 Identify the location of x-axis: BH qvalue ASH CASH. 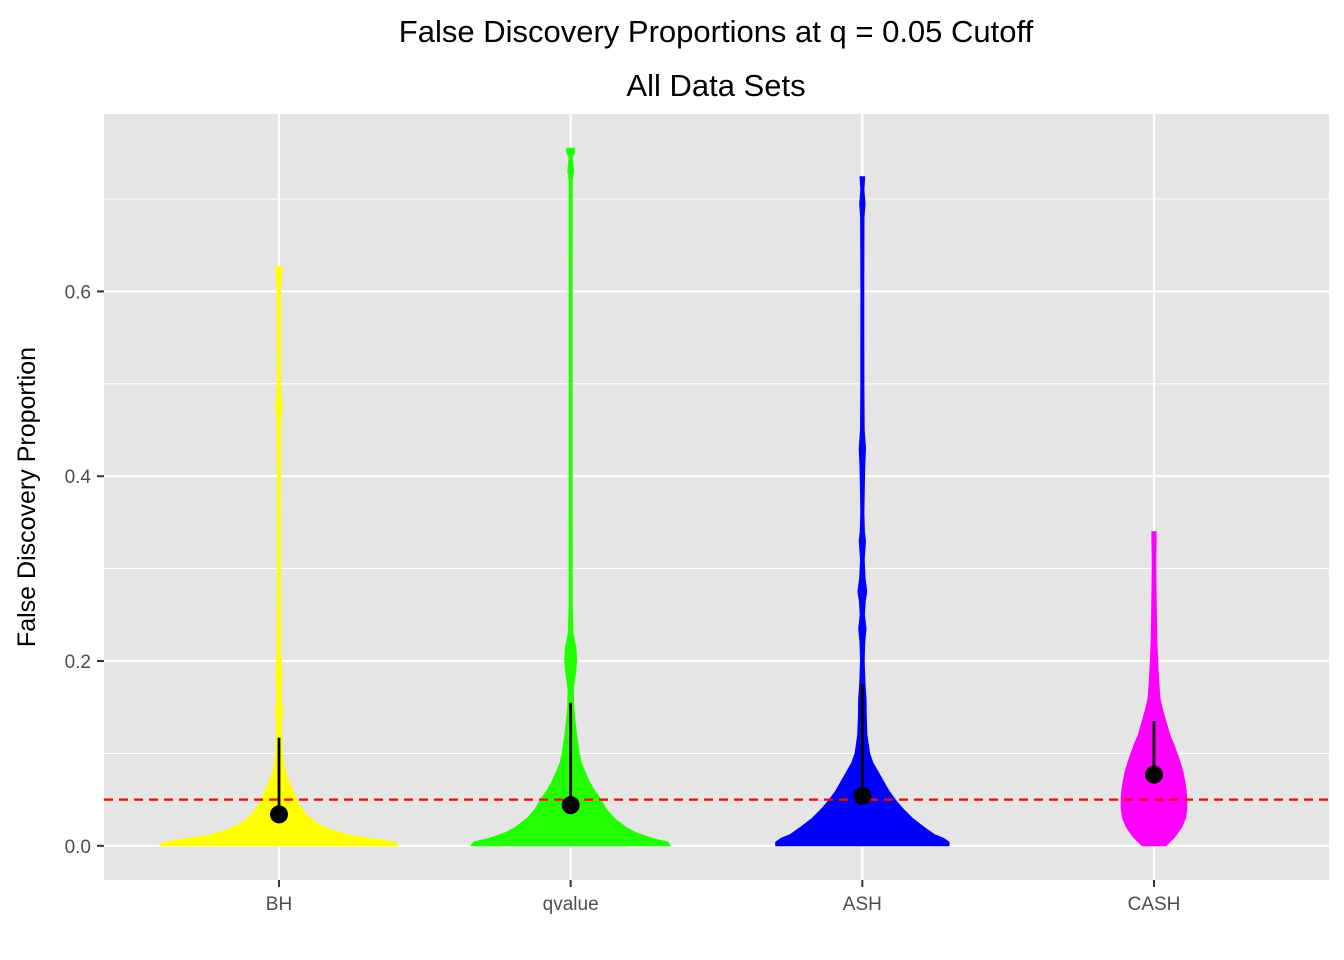
(723, 897).